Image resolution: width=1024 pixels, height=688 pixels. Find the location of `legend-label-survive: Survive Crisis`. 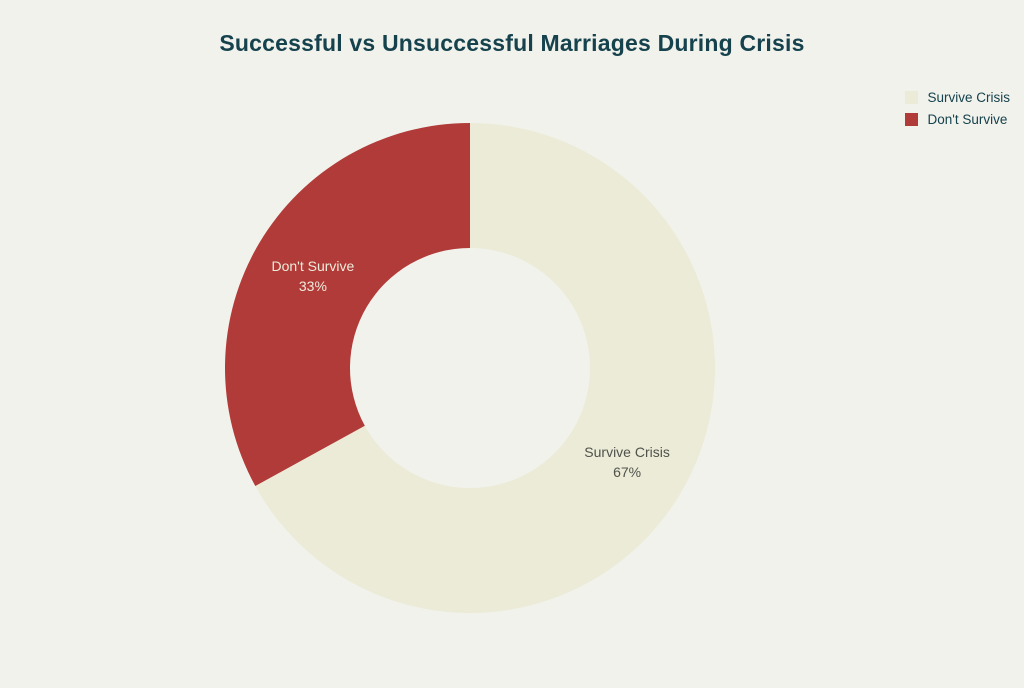

legend-label-survive: Survive Crisis is located at coordinates (968, 97).